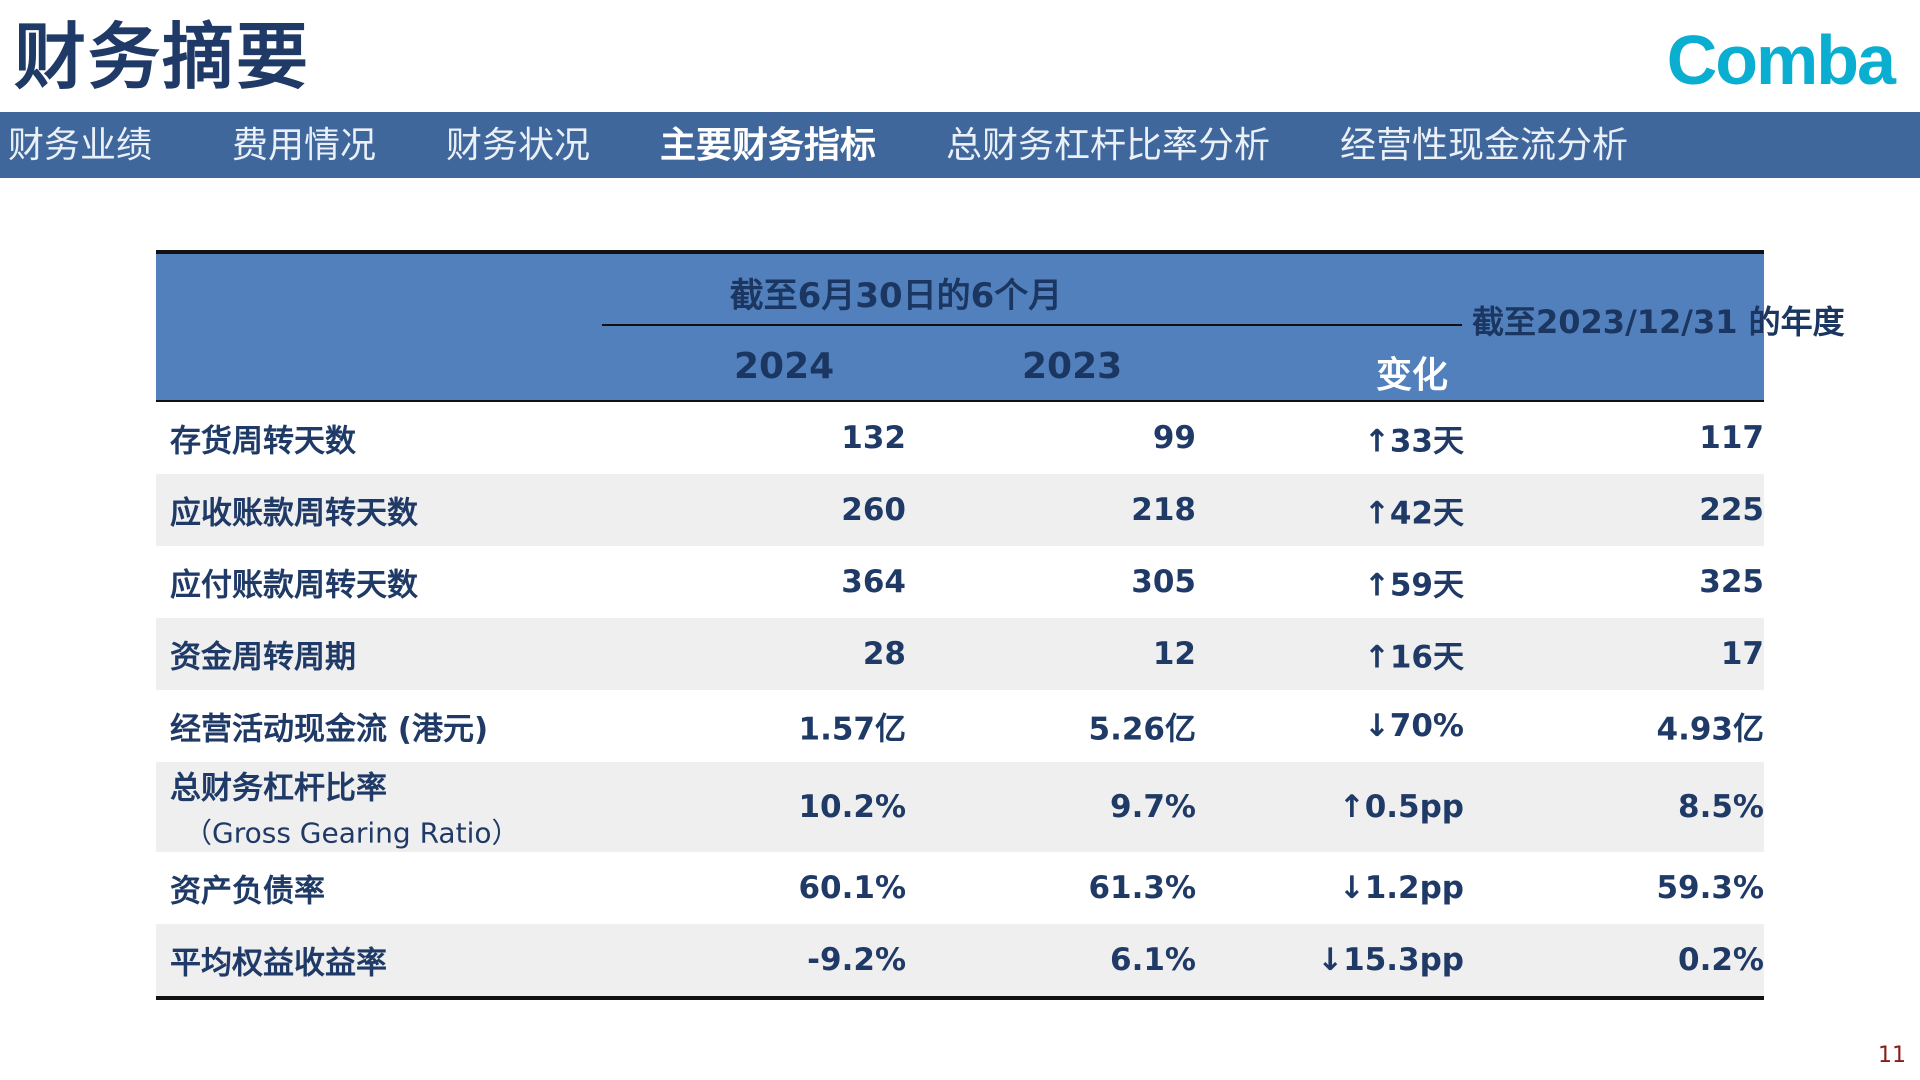 The height and width of the screenshot is (1080, 1920). What do you see at coordinates (162, 57) in the screenshot?
I see `page-title: 财务摘要` at bounding box center [162, 57].